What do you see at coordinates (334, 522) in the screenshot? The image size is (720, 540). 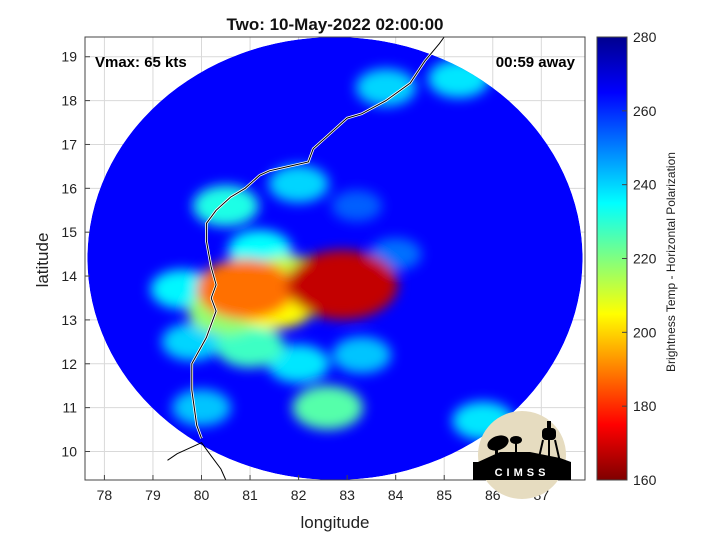 I see `x-axis-label: longitude` at bounding box center [334, 522].